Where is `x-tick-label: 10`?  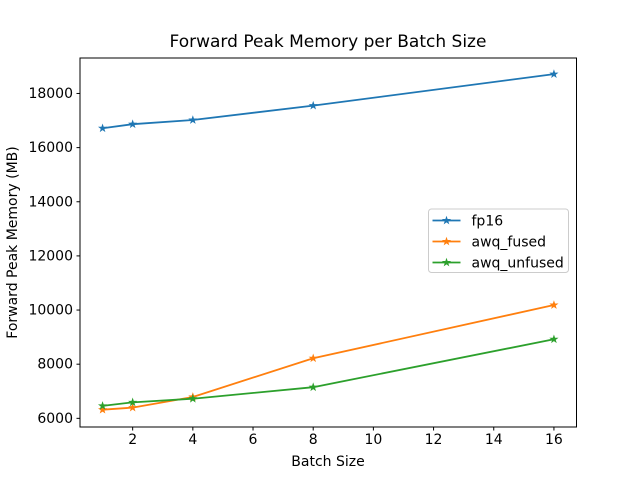 x-tick-label: 10 is located at coordinates (373, 440).